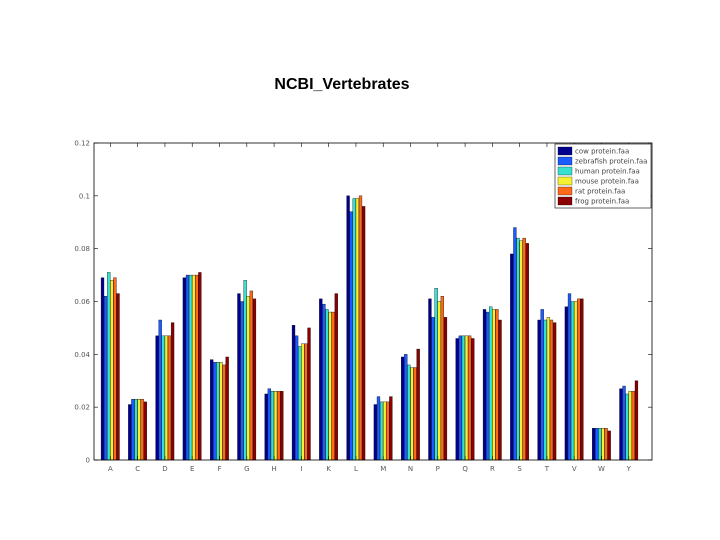 The height and width of the screenshot is (540, 720). Describe the element at coordinates (601, 469) in the screenshot. I see `x-tick-label: W` at that location.